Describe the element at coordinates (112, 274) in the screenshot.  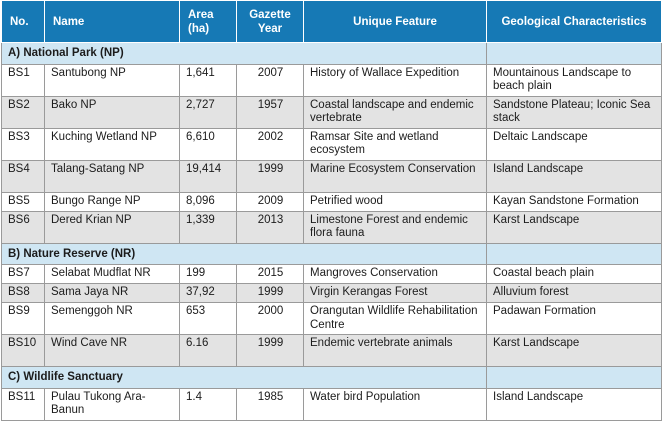
I see `cell-name: Selabat Mudflat NR` at that location.